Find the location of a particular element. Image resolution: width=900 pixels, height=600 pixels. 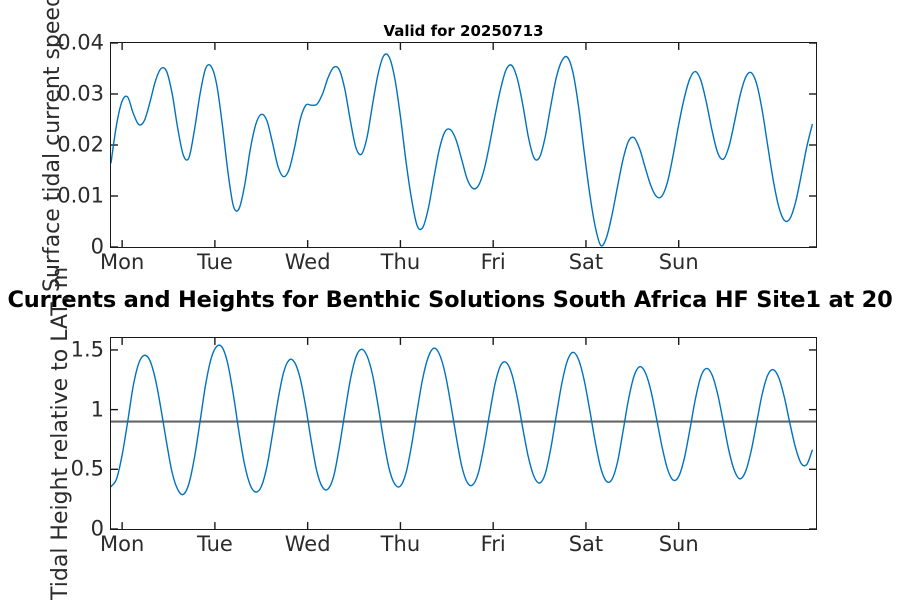

y-tick-label: 1.5 is located at coordinates (87, 349).